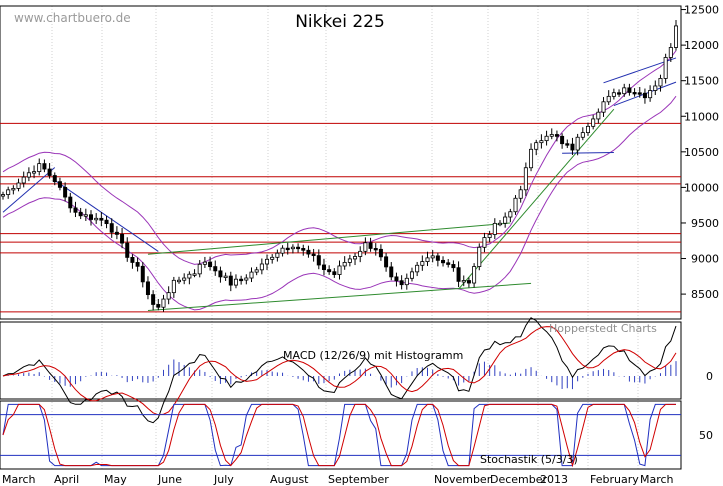 The height and width of the screenshot is (486, 723). Describe the element at coordinates (373, 355) in the screenshot. I see `macd-title: MACD (12/26/9) mit Histogramm` at that location.